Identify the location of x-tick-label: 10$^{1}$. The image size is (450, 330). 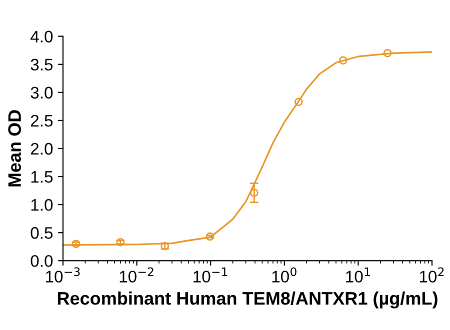
(358, 275).